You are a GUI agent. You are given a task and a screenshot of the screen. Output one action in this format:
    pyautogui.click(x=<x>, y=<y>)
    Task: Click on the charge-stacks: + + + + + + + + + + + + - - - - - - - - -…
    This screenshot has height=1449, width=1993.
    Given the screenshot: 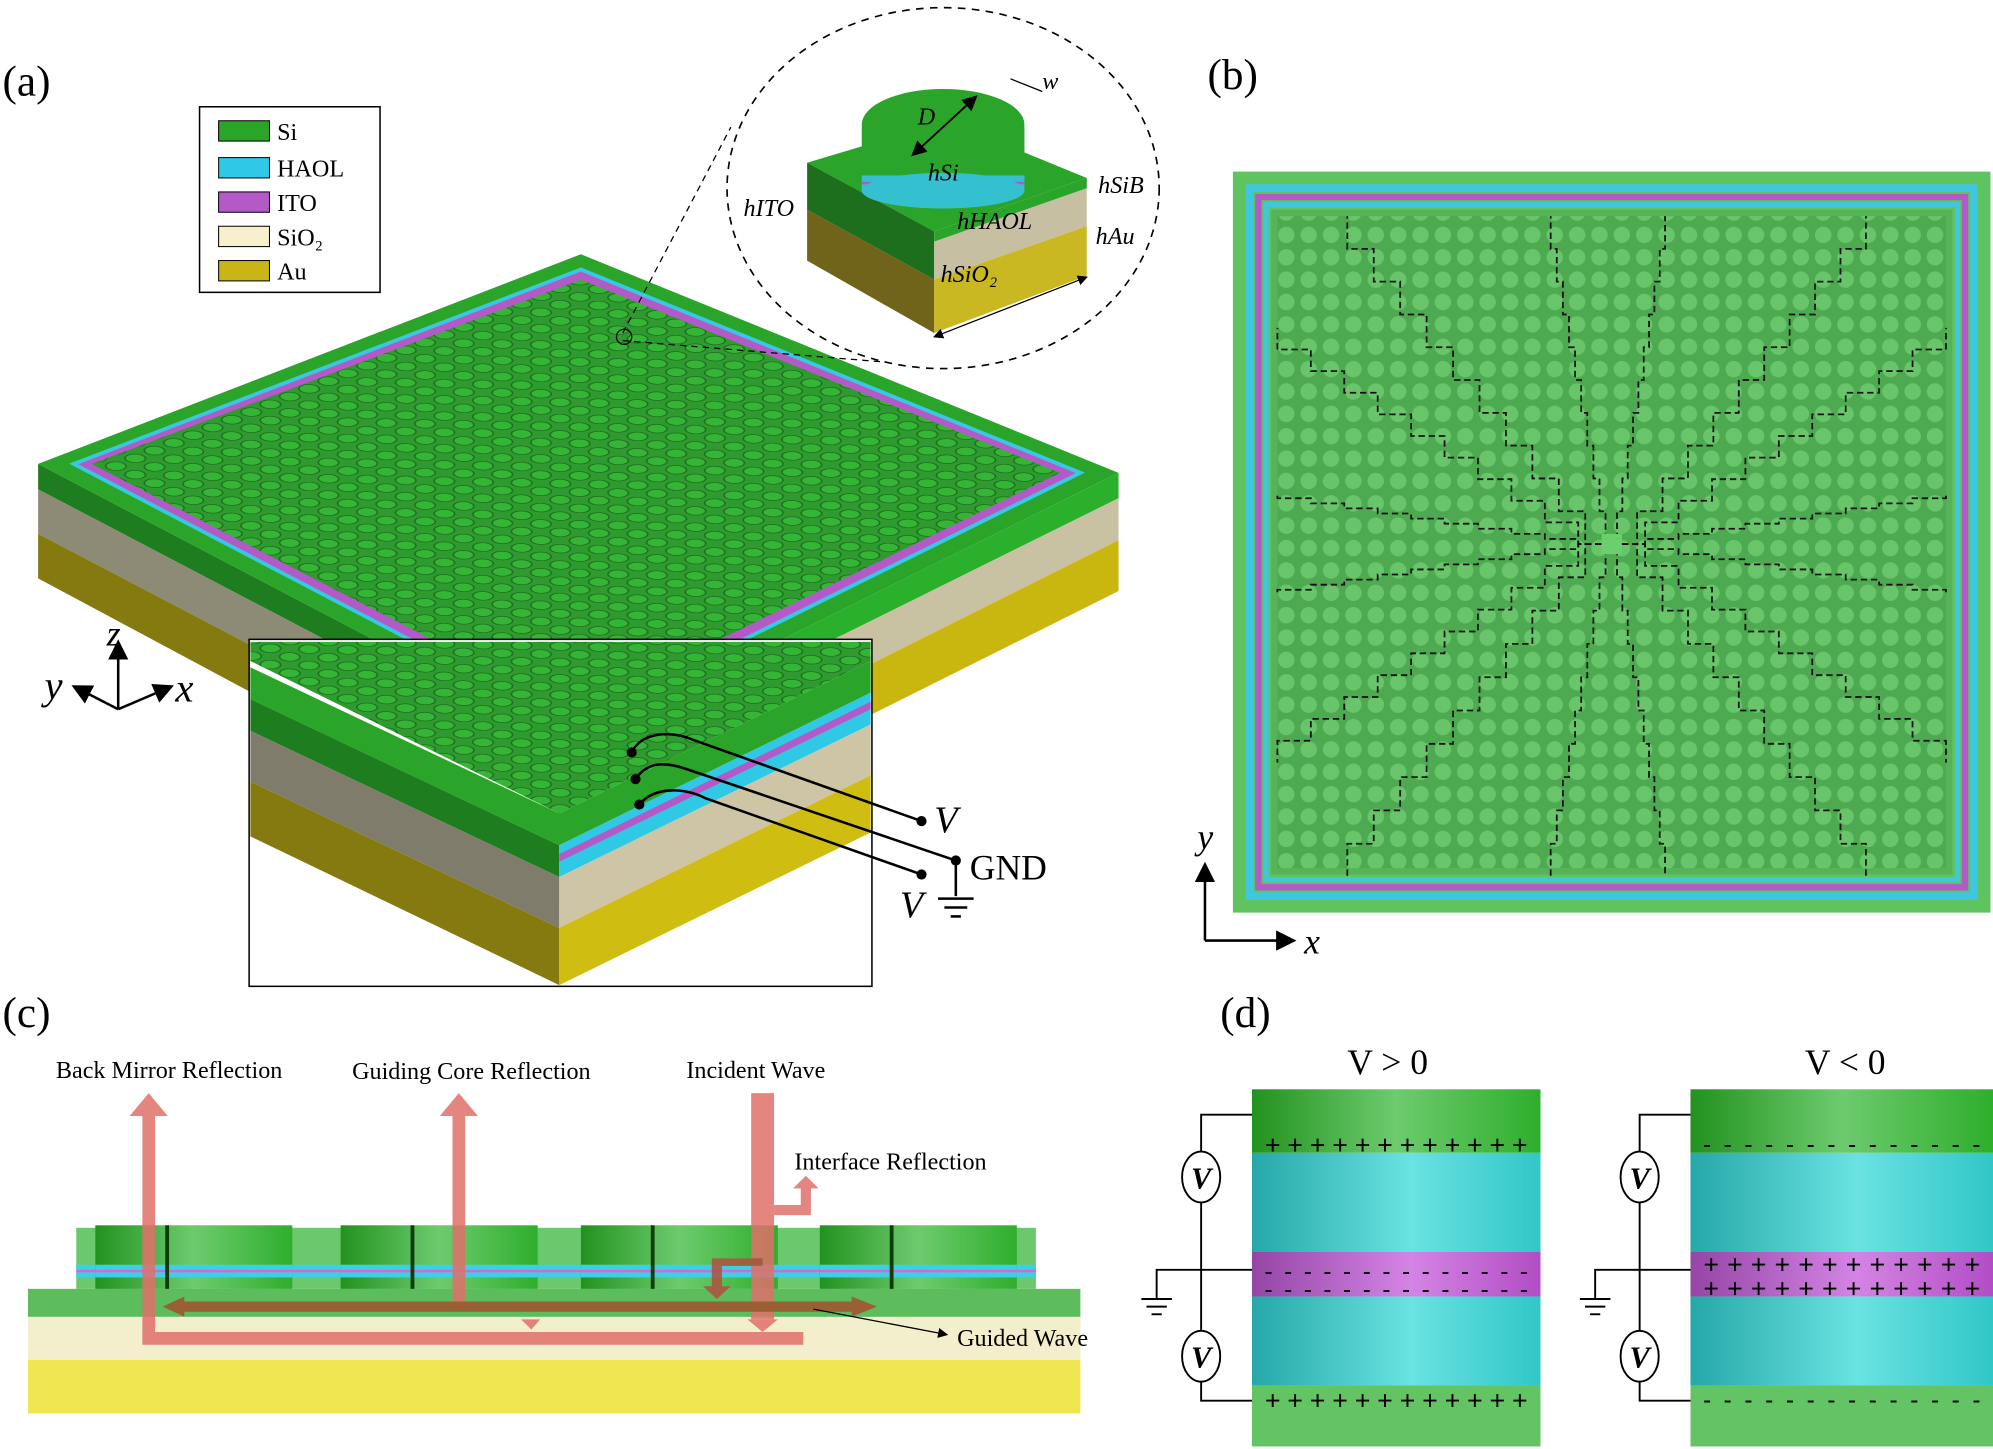 What is the action you would take?
    pyautogui.click(x=1567, y=1268)
    